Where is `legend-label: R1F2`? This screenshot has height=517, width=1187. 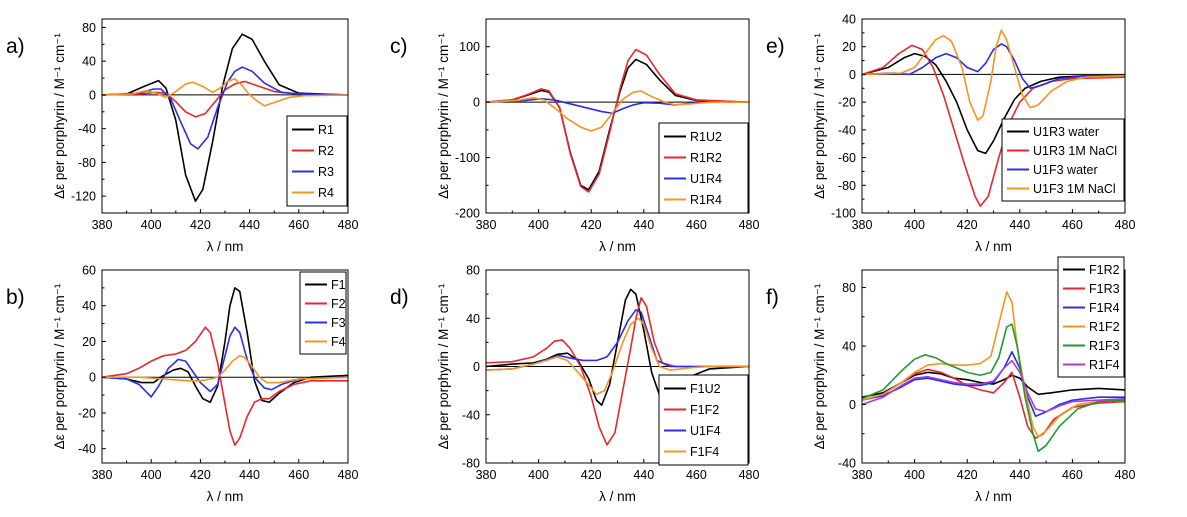
legend-label: R1F2 is located at coordinates (1104, 327).